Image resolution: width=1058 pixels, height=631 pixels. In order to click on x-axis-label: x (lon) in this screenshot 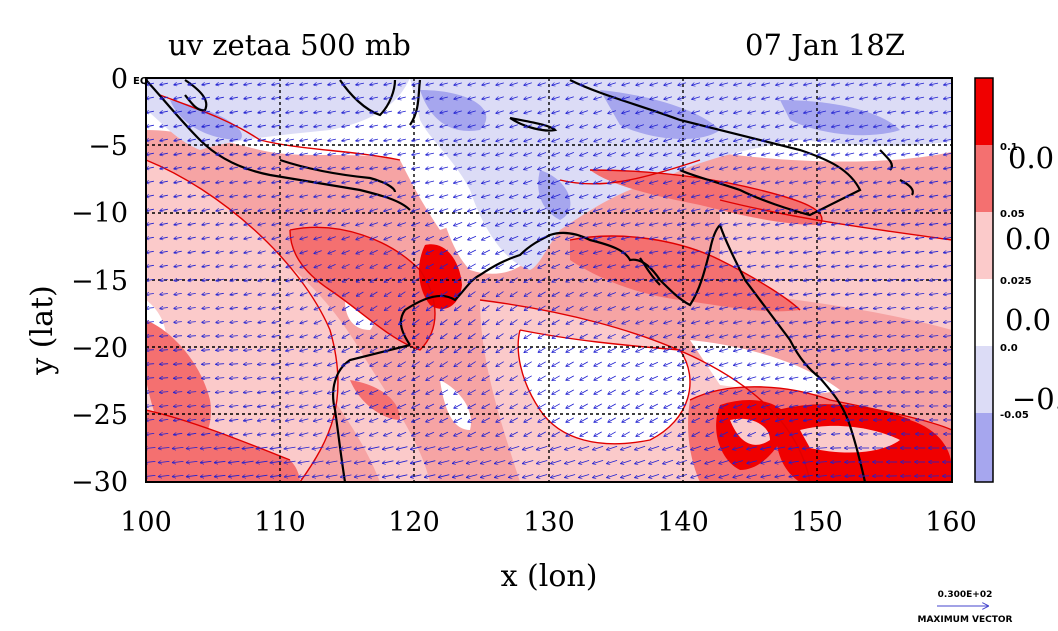, I will do `click(549, 576)`.